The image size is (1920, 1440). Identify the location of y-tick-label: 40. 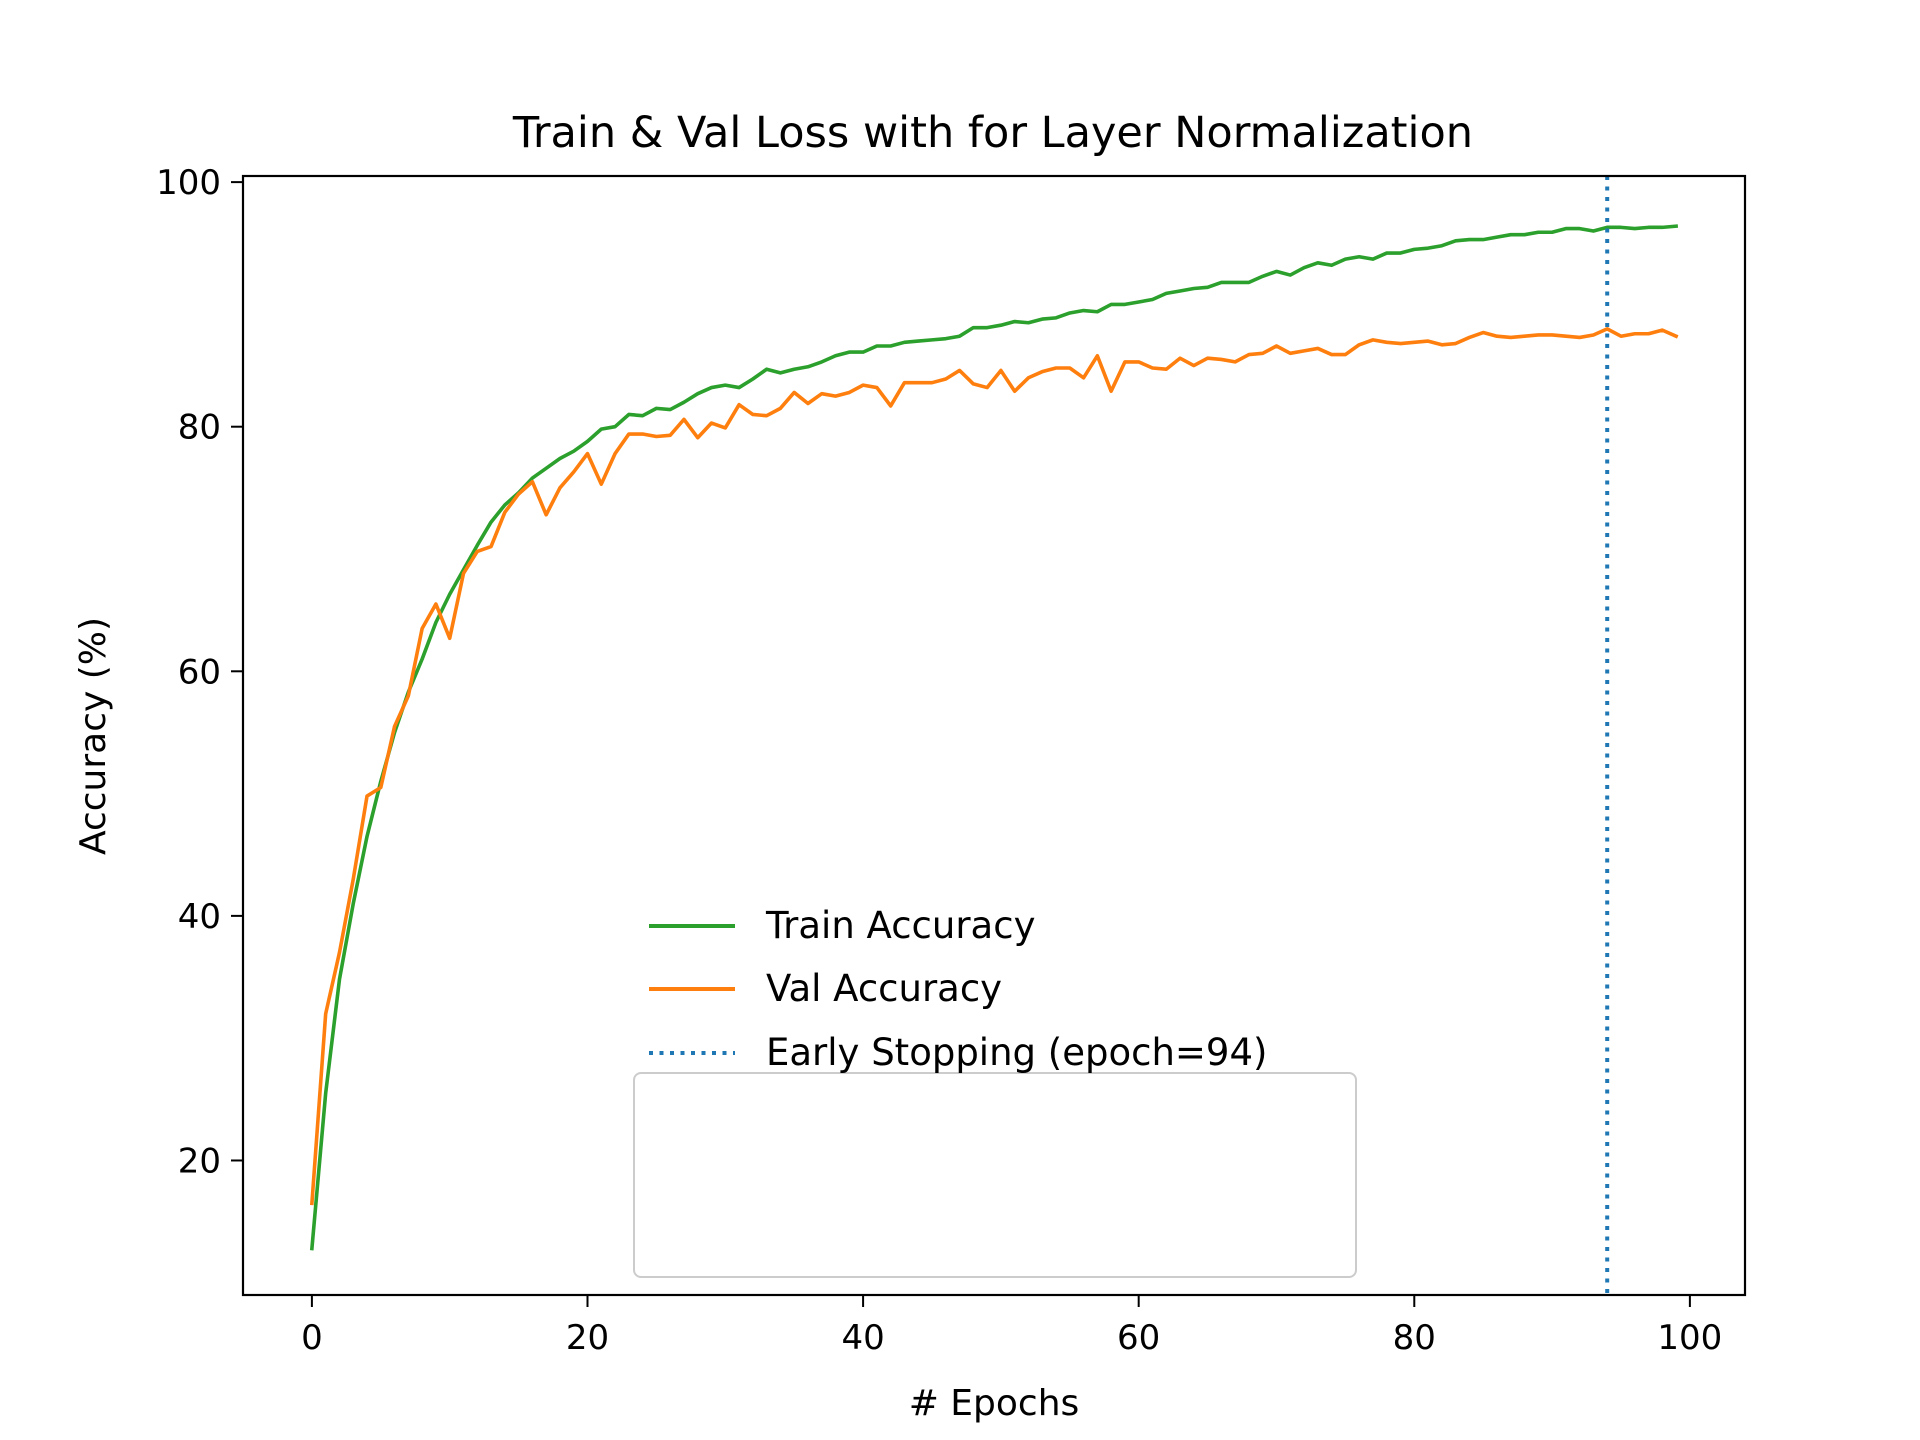
(199, 917).